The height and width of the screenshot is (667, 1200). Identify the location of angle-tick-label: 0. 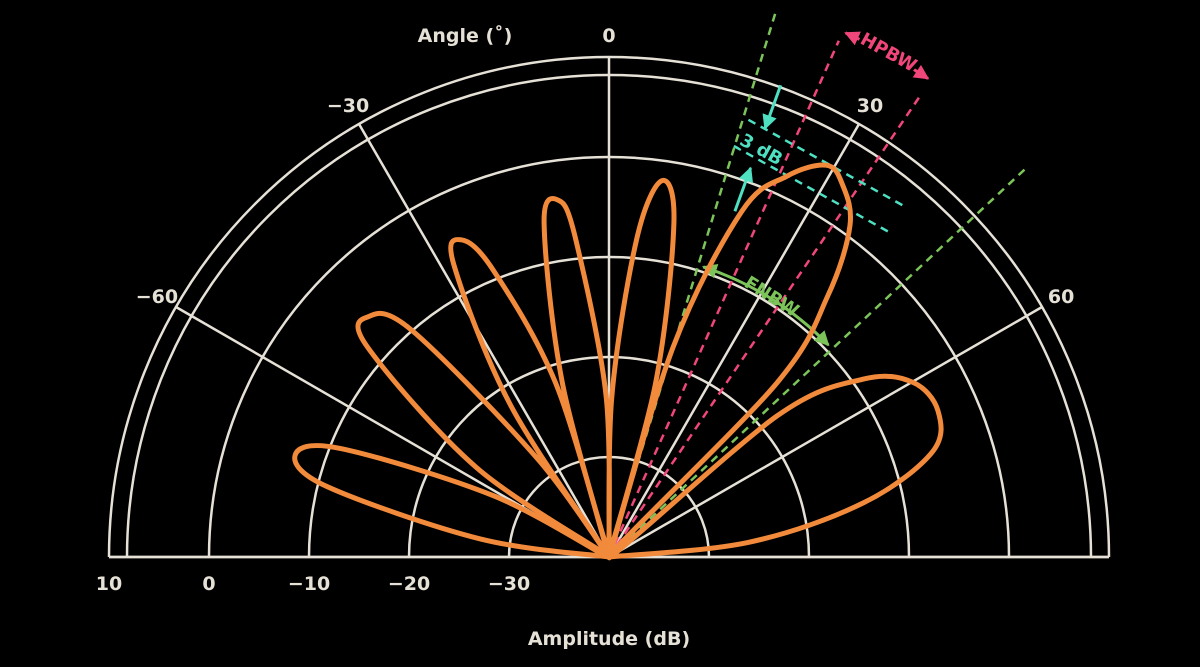
(608, 36).